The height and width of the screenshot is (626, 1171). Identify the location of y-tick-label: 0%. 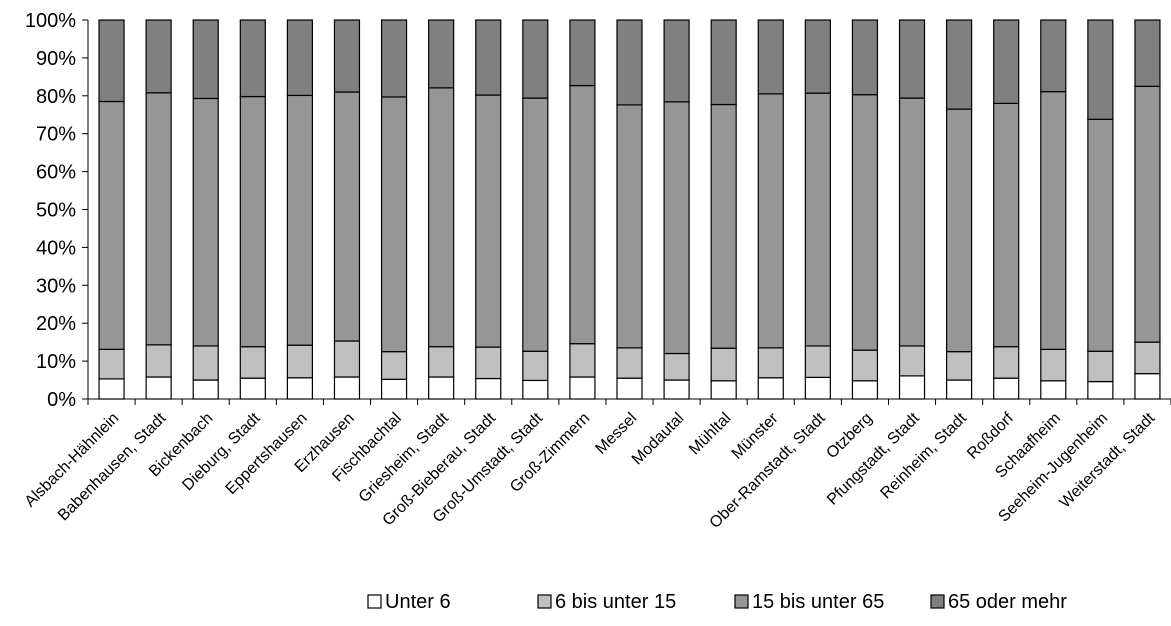
(61, 400).